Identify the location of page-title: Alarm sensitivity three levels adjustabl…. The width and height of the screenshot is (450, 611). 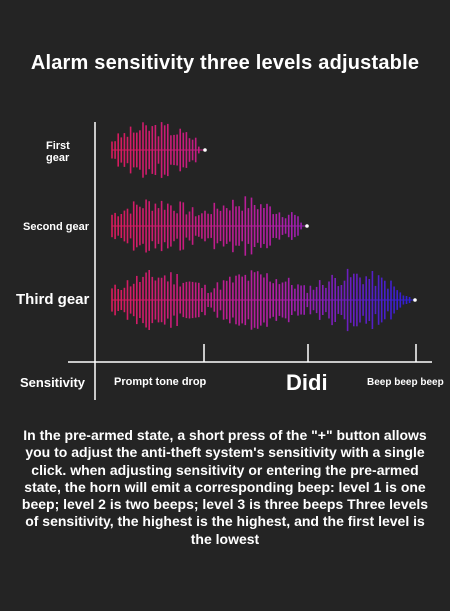
(225, 63).